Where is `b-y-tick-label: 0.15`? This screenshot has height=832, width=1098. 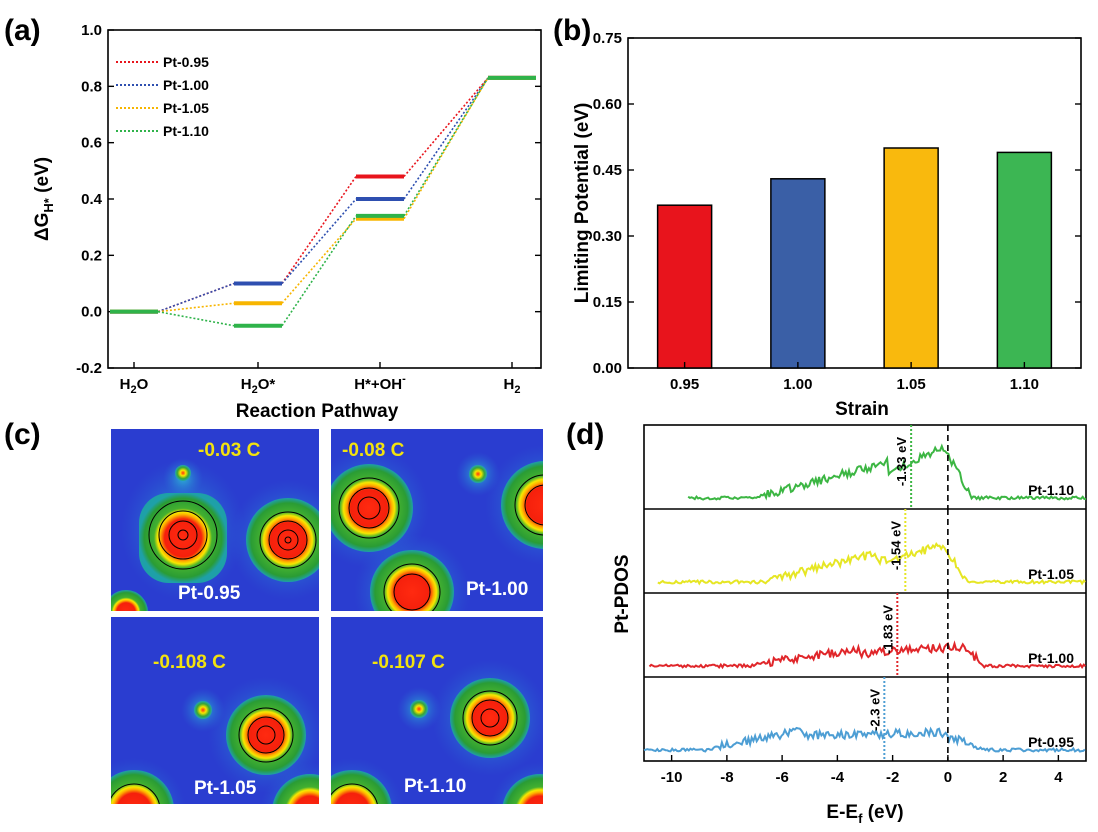 b-y-tick-label: 0.15 is located at coordinates (607, 302).